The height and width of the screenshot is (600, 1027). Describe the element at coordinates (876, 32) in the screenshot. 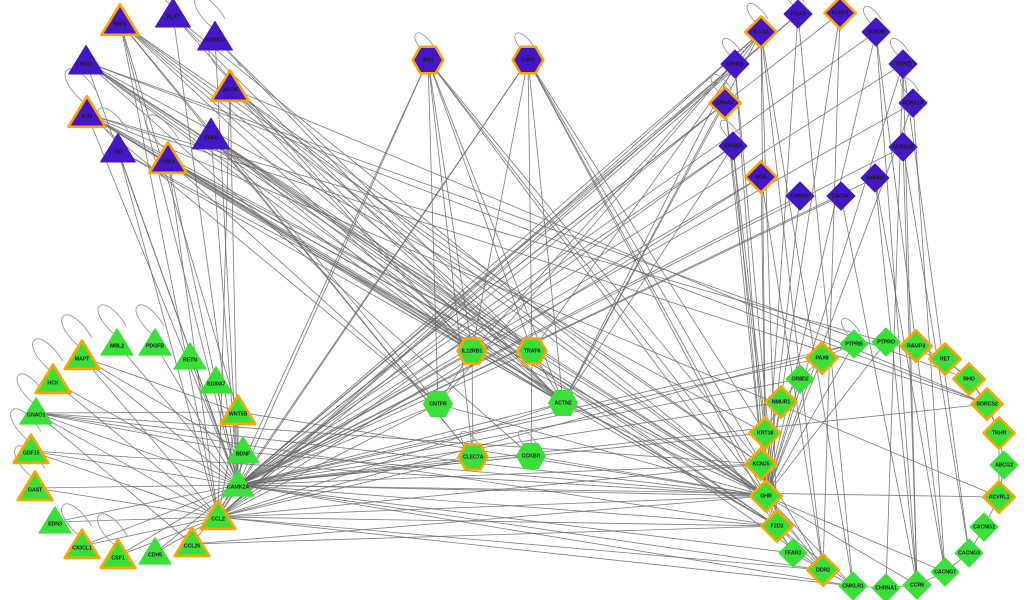

I see `graph-node-scn3b: SCN3B` at that location.